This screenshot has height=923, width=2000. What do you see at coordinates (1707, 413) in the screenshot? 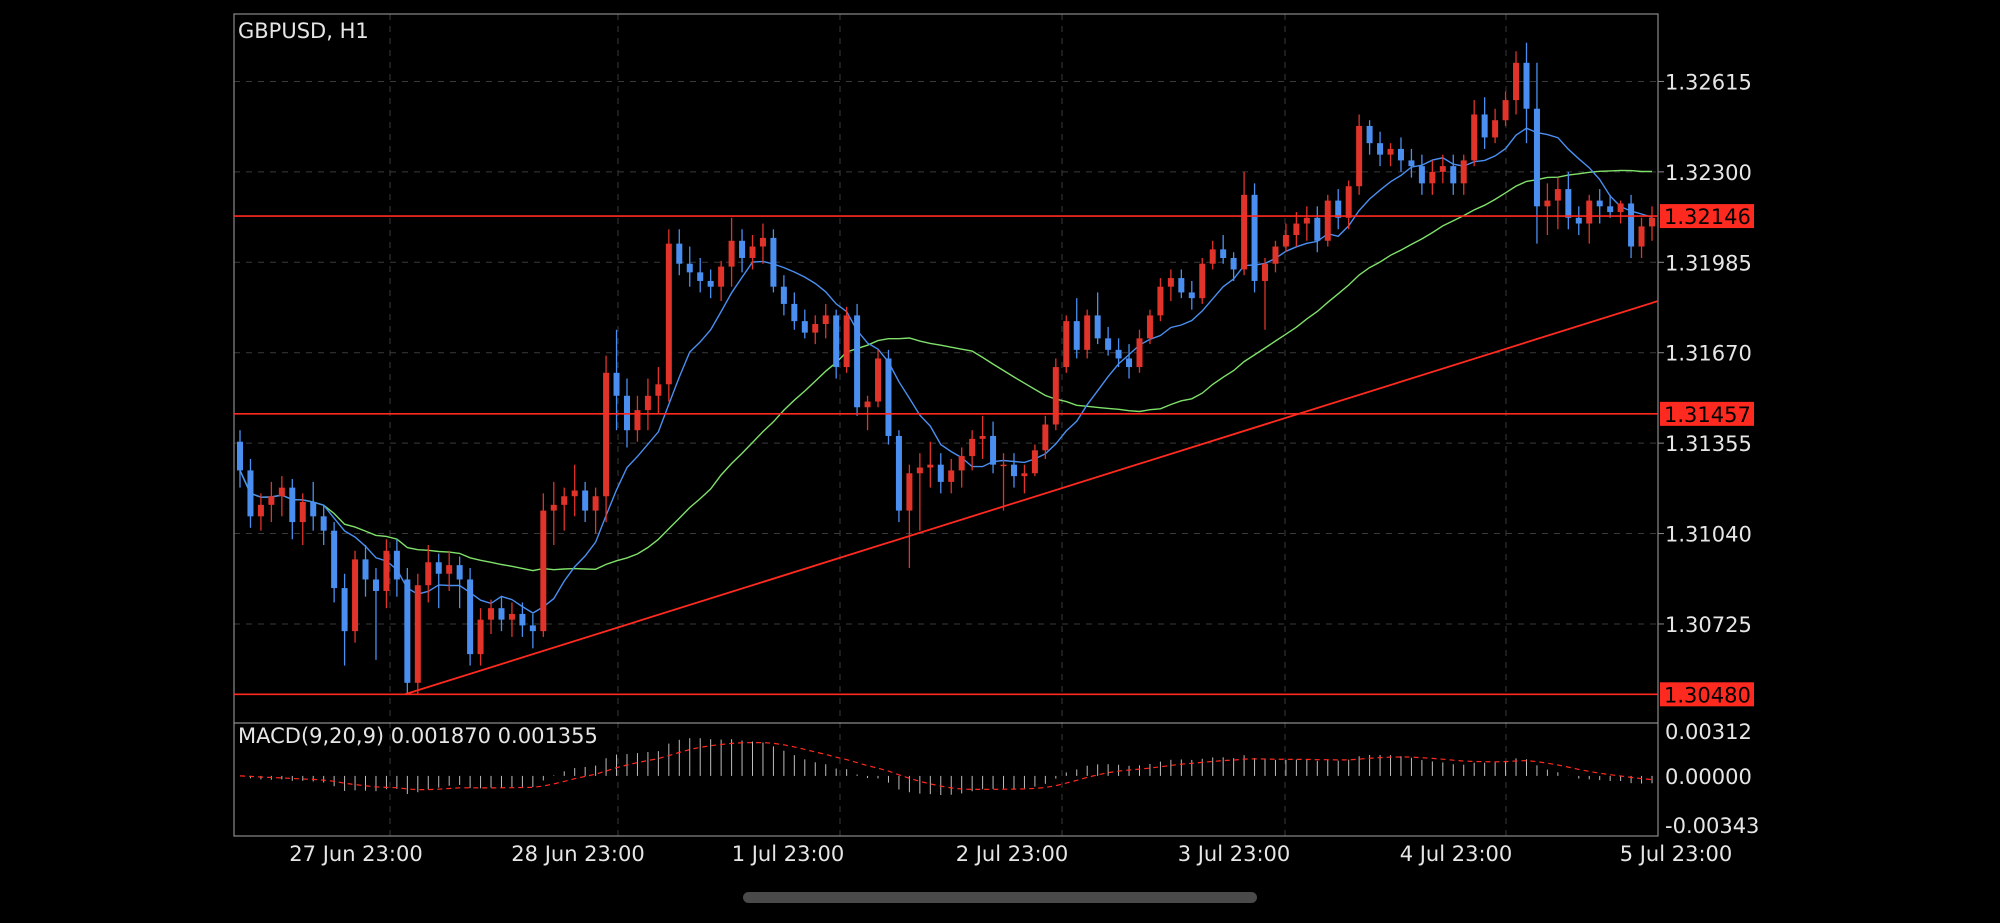
I see `price-tag` at bounding box center [1707, 413].